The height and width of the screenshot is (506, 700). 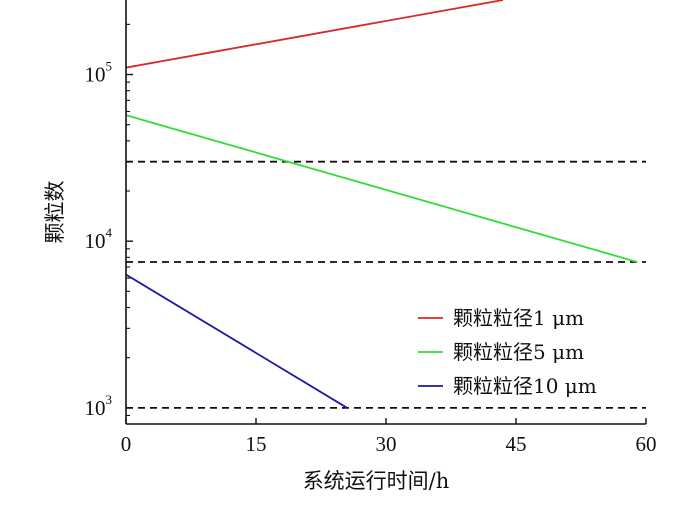 I want to click on x-tick-label: 45, so click(x=516, y=444).